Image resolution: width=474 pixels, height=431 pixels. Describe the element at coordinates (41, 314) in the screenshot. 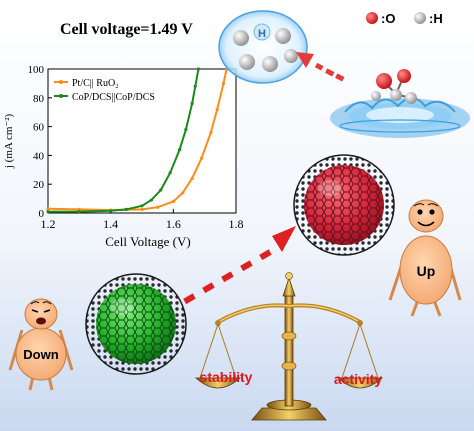

I see `down-face` at that location.